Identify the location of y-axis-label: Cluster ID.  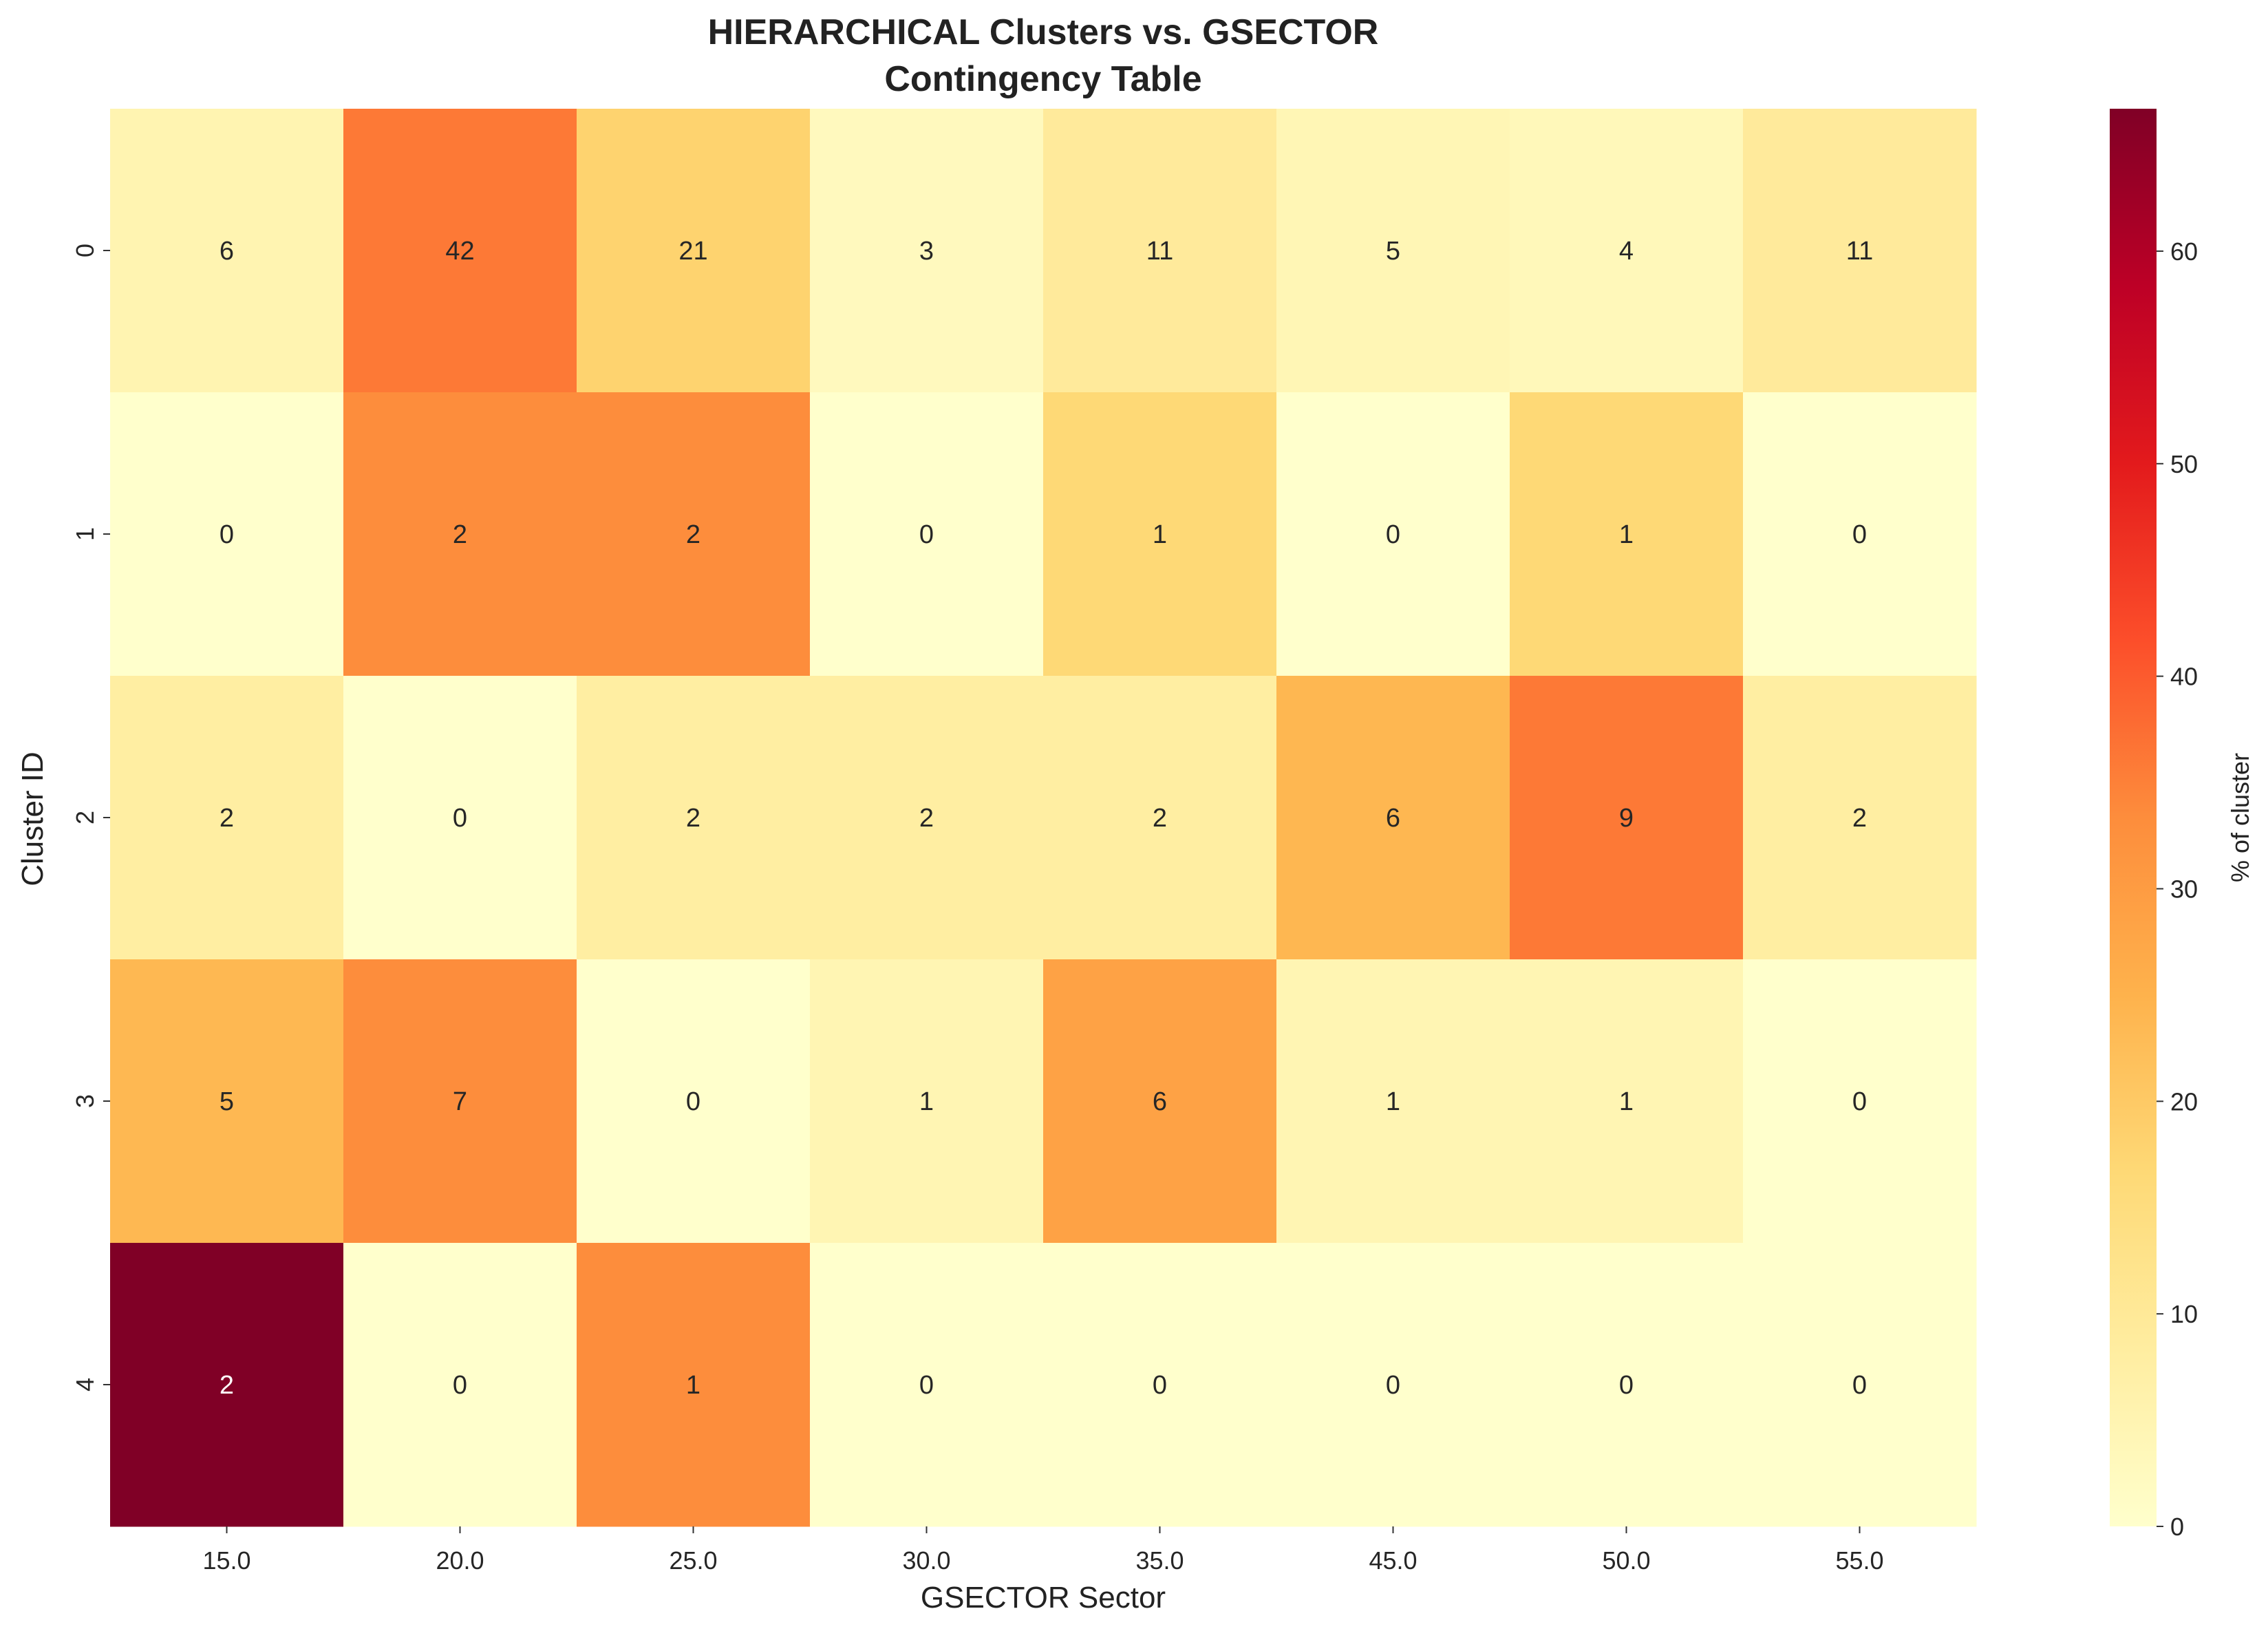
(33, 818).